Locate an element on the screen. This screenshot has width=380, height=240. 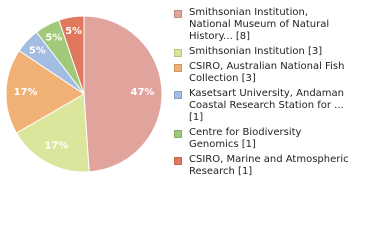
legend-label: Smithsonian Institution [3] is located at coordinates (256, 51).